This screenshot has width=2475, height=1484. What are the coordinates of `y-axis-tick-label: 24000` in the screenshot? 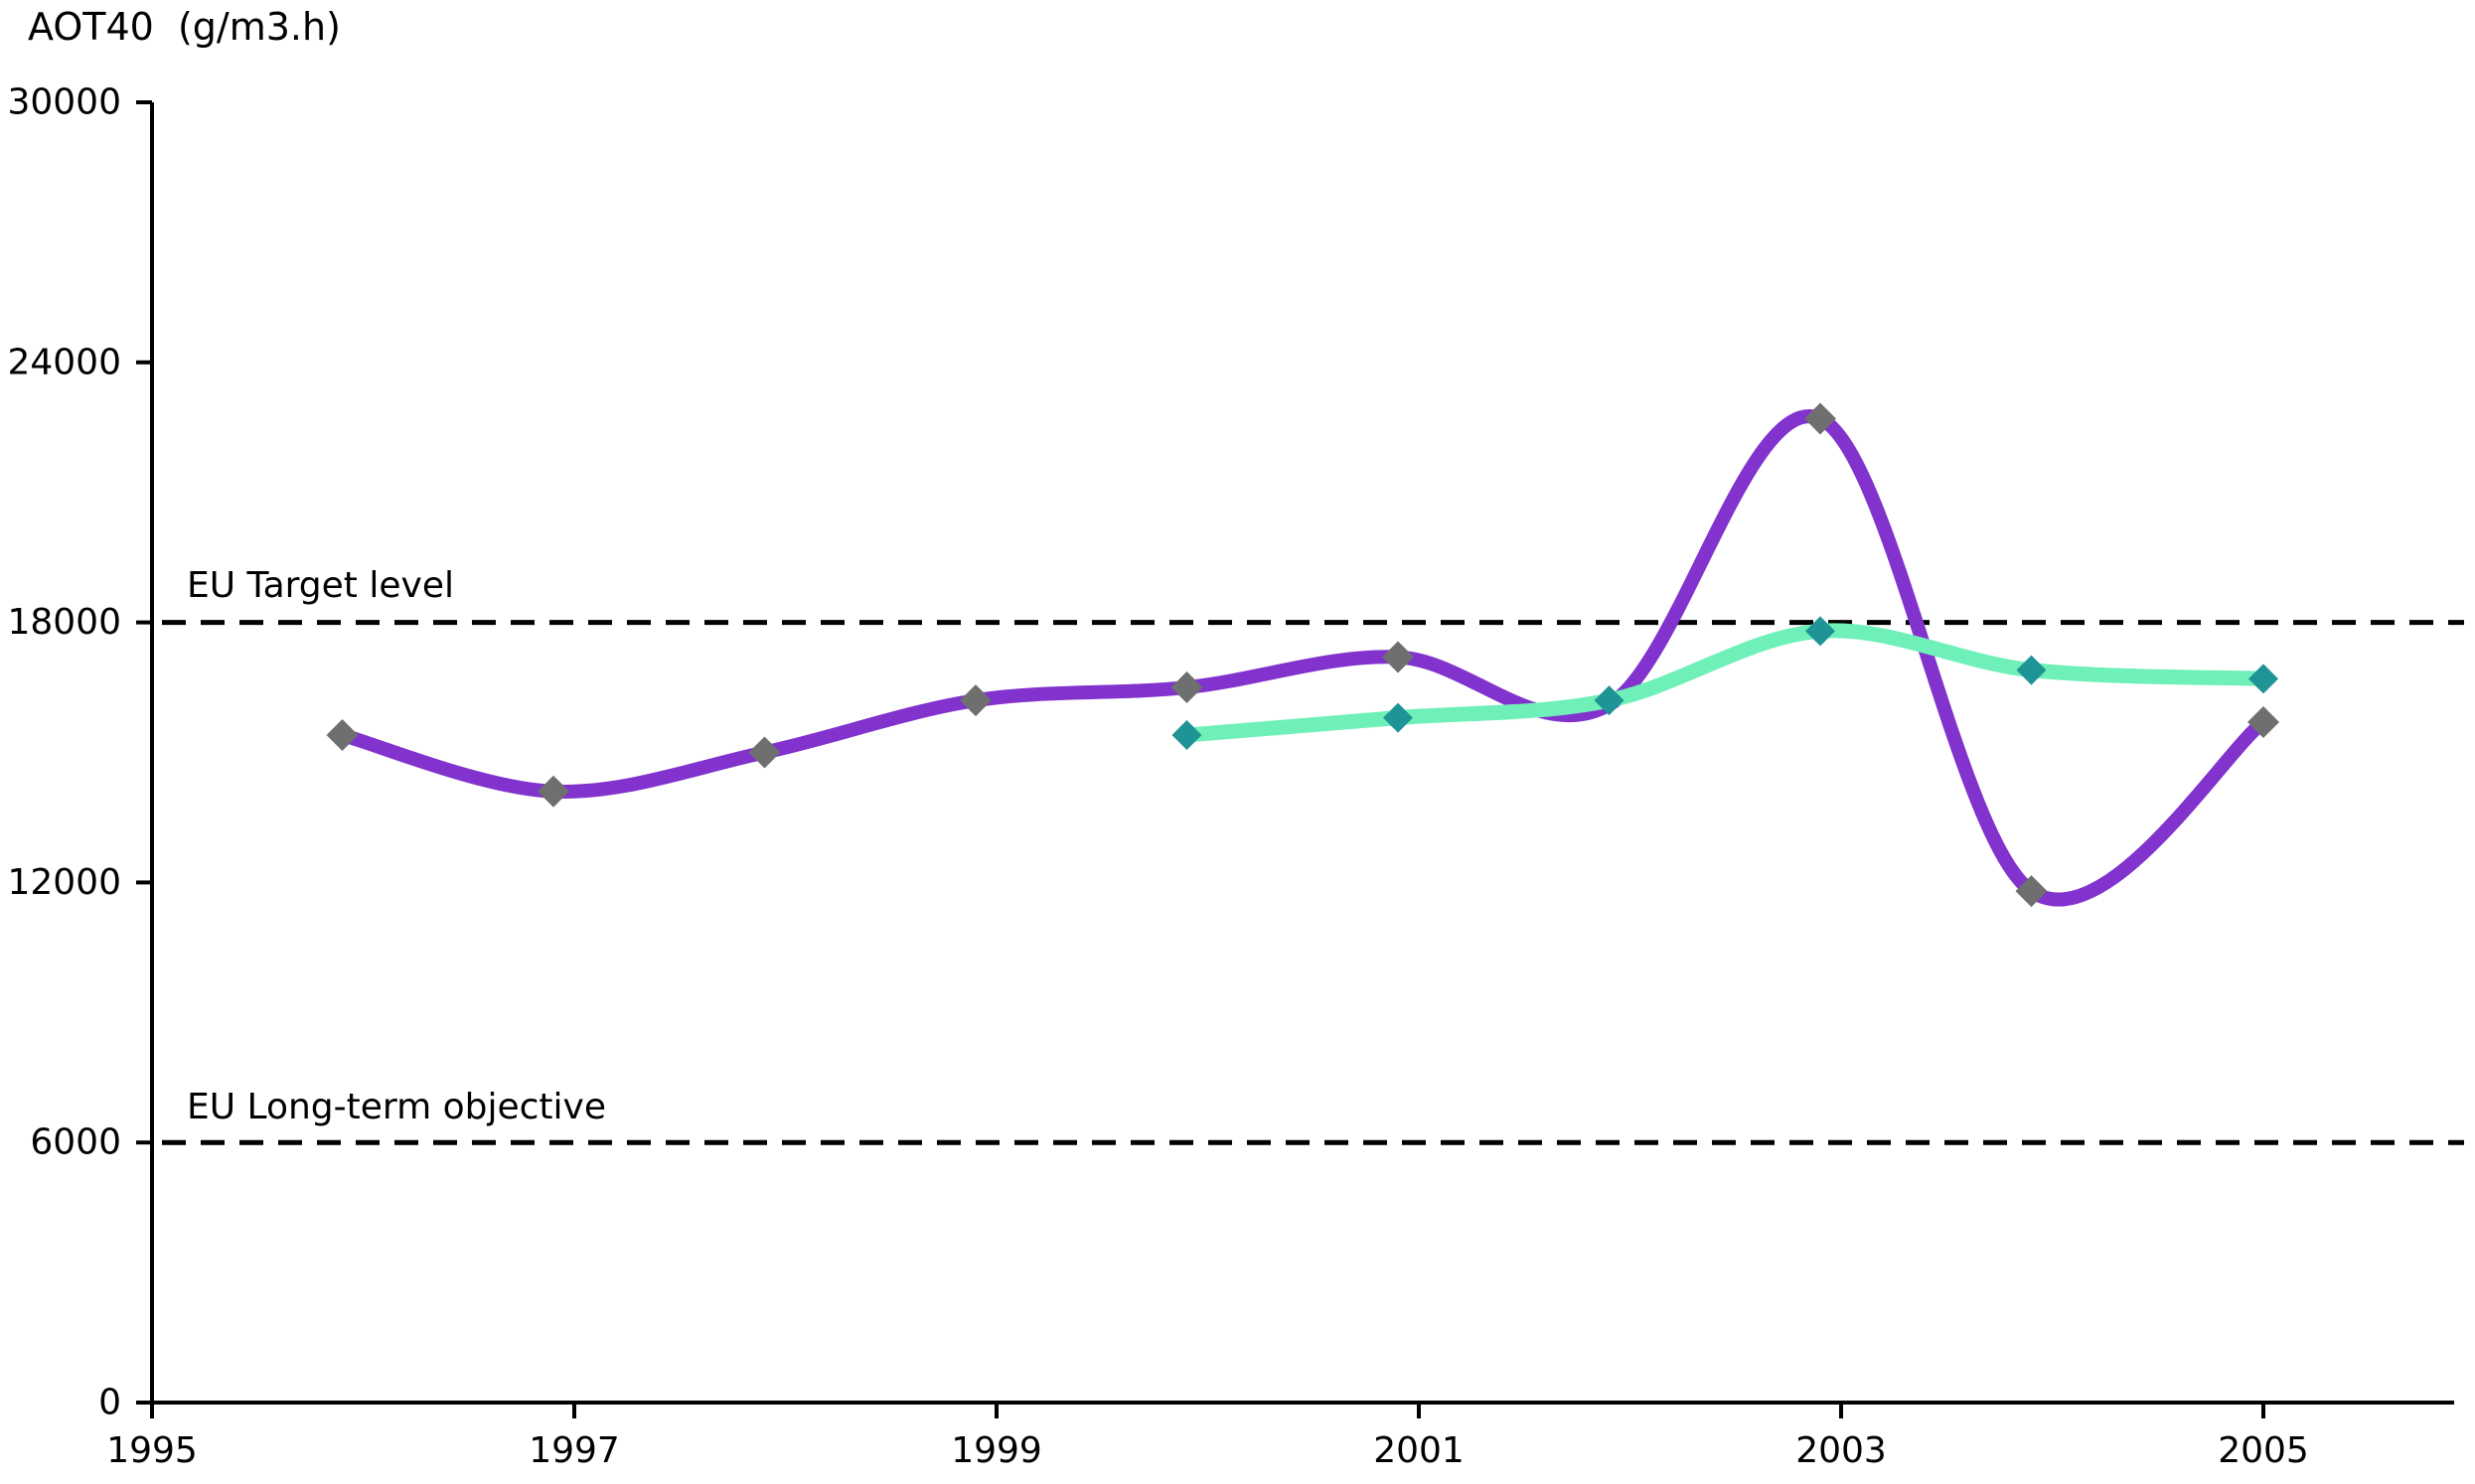 It's located at (64, 362).